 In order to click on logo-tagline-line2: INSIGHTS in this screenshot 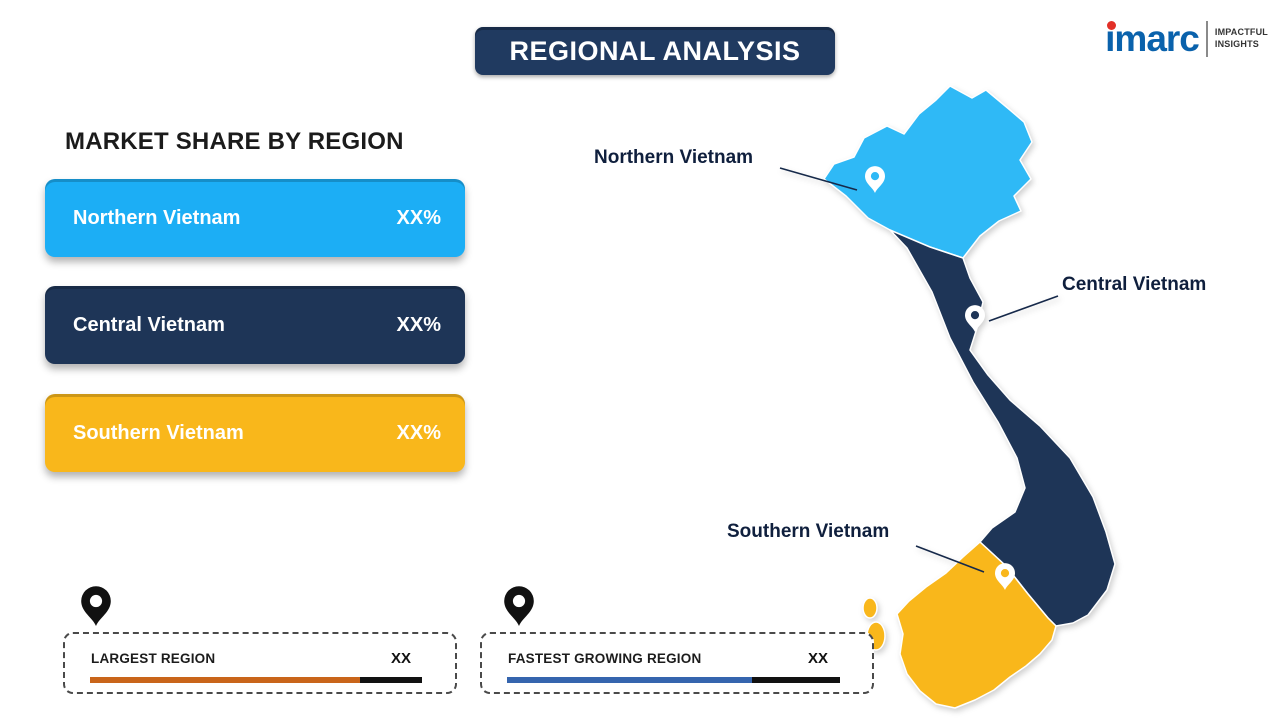, I will do `click(1236, 43)`.